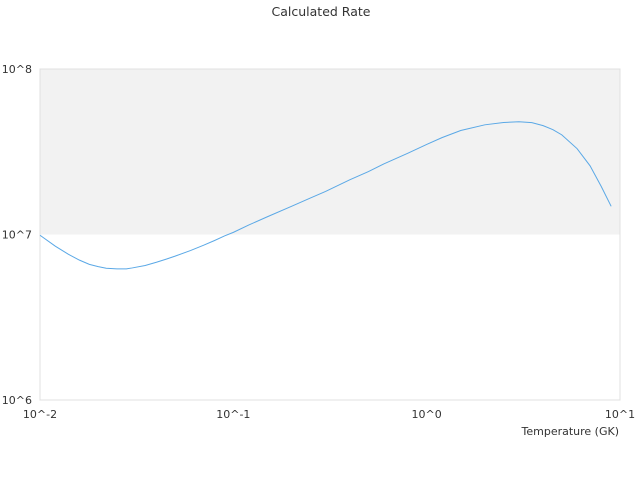 Image resolution: width=640 pixels, height=480 pixels. I want to click on x-tick-label: 10^-2, so click(40, 414).